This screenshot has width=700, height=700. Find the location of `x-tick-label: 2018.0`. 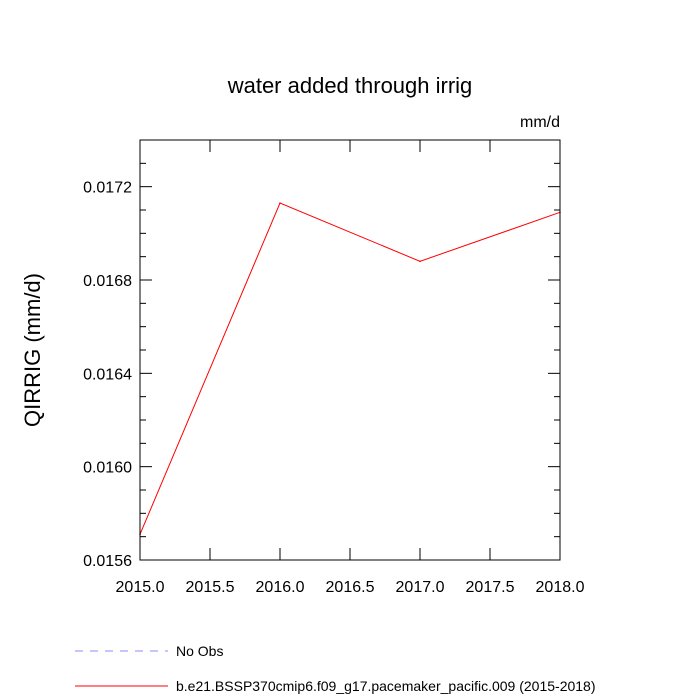

x-tick-label: 2018.0 is located at coordinates (560, 587).